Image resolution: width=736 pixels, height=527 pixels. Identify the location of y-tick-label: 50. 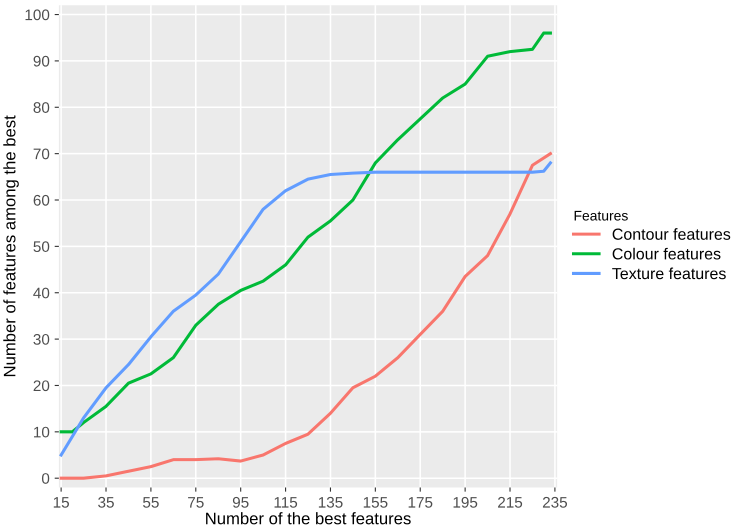
(41, 246).